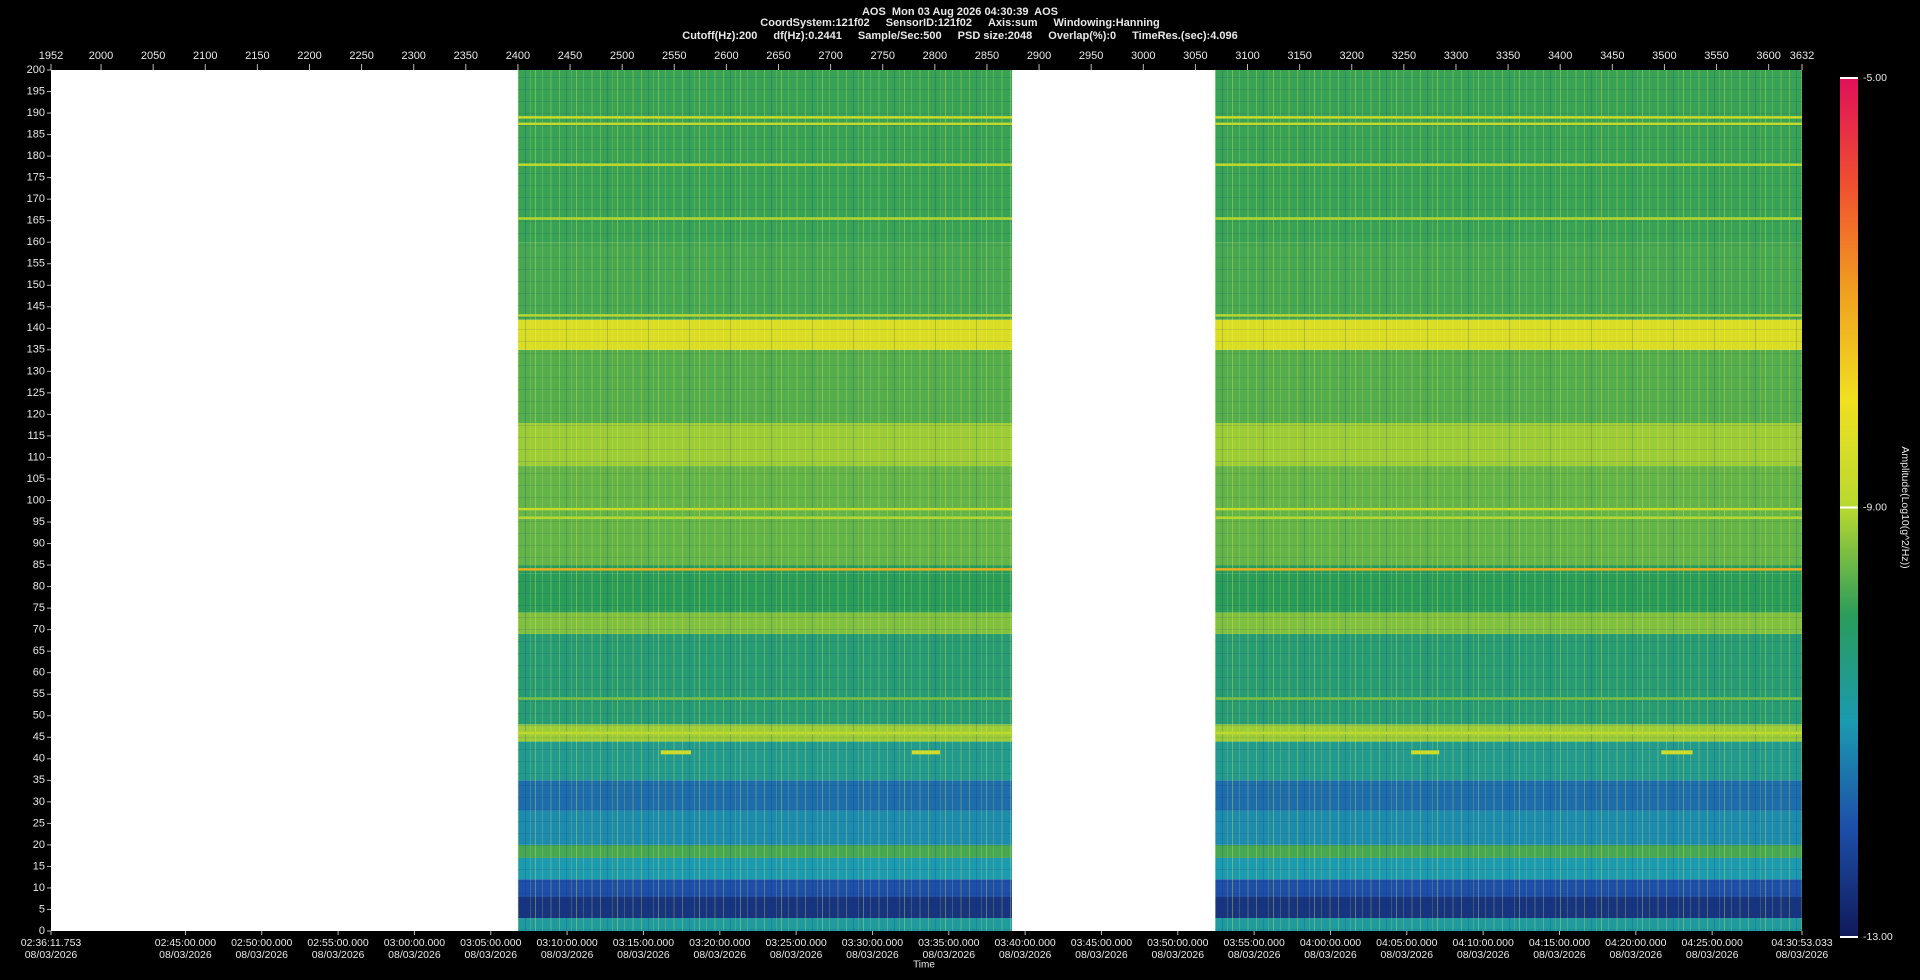 The height and width of the screenshot is (980, 1920). What do you see at coordinates (1560, 56) in the screenshot?
I see `x-tick-label: 3400` at bounding box center [1560, 56].